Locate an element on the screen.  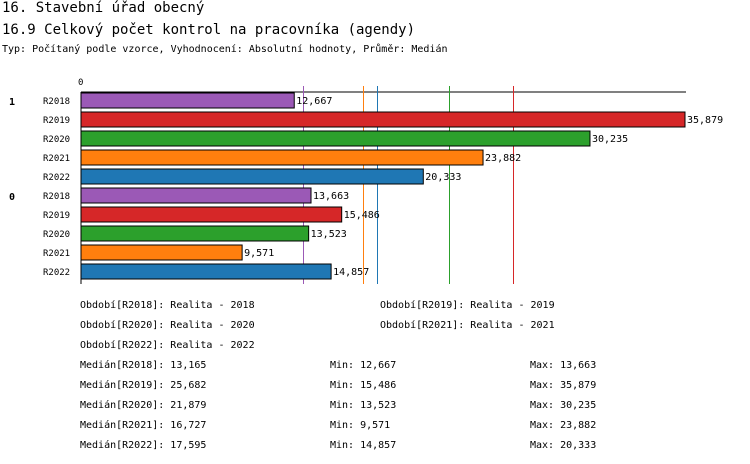
page-title: 16. Stavební úřad obecný is located at coordinates (103, 8).